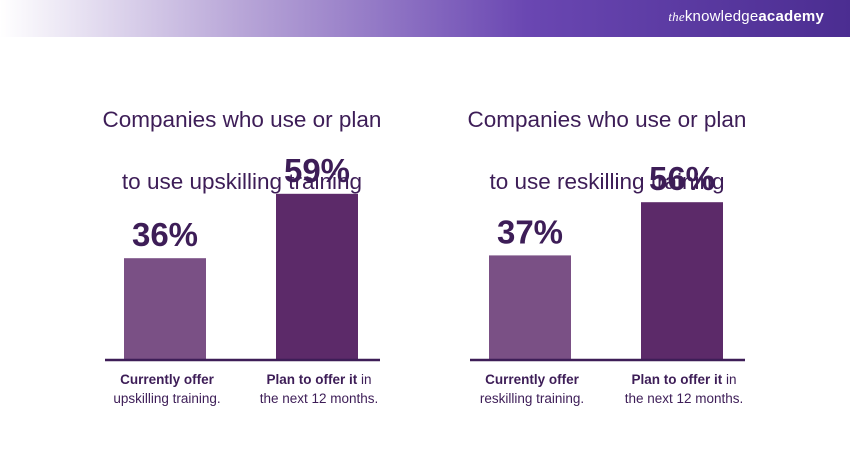 This screenshot has width=850, height=450. I want to click on category-label-line-2: reskilling training., so click(532, 398).